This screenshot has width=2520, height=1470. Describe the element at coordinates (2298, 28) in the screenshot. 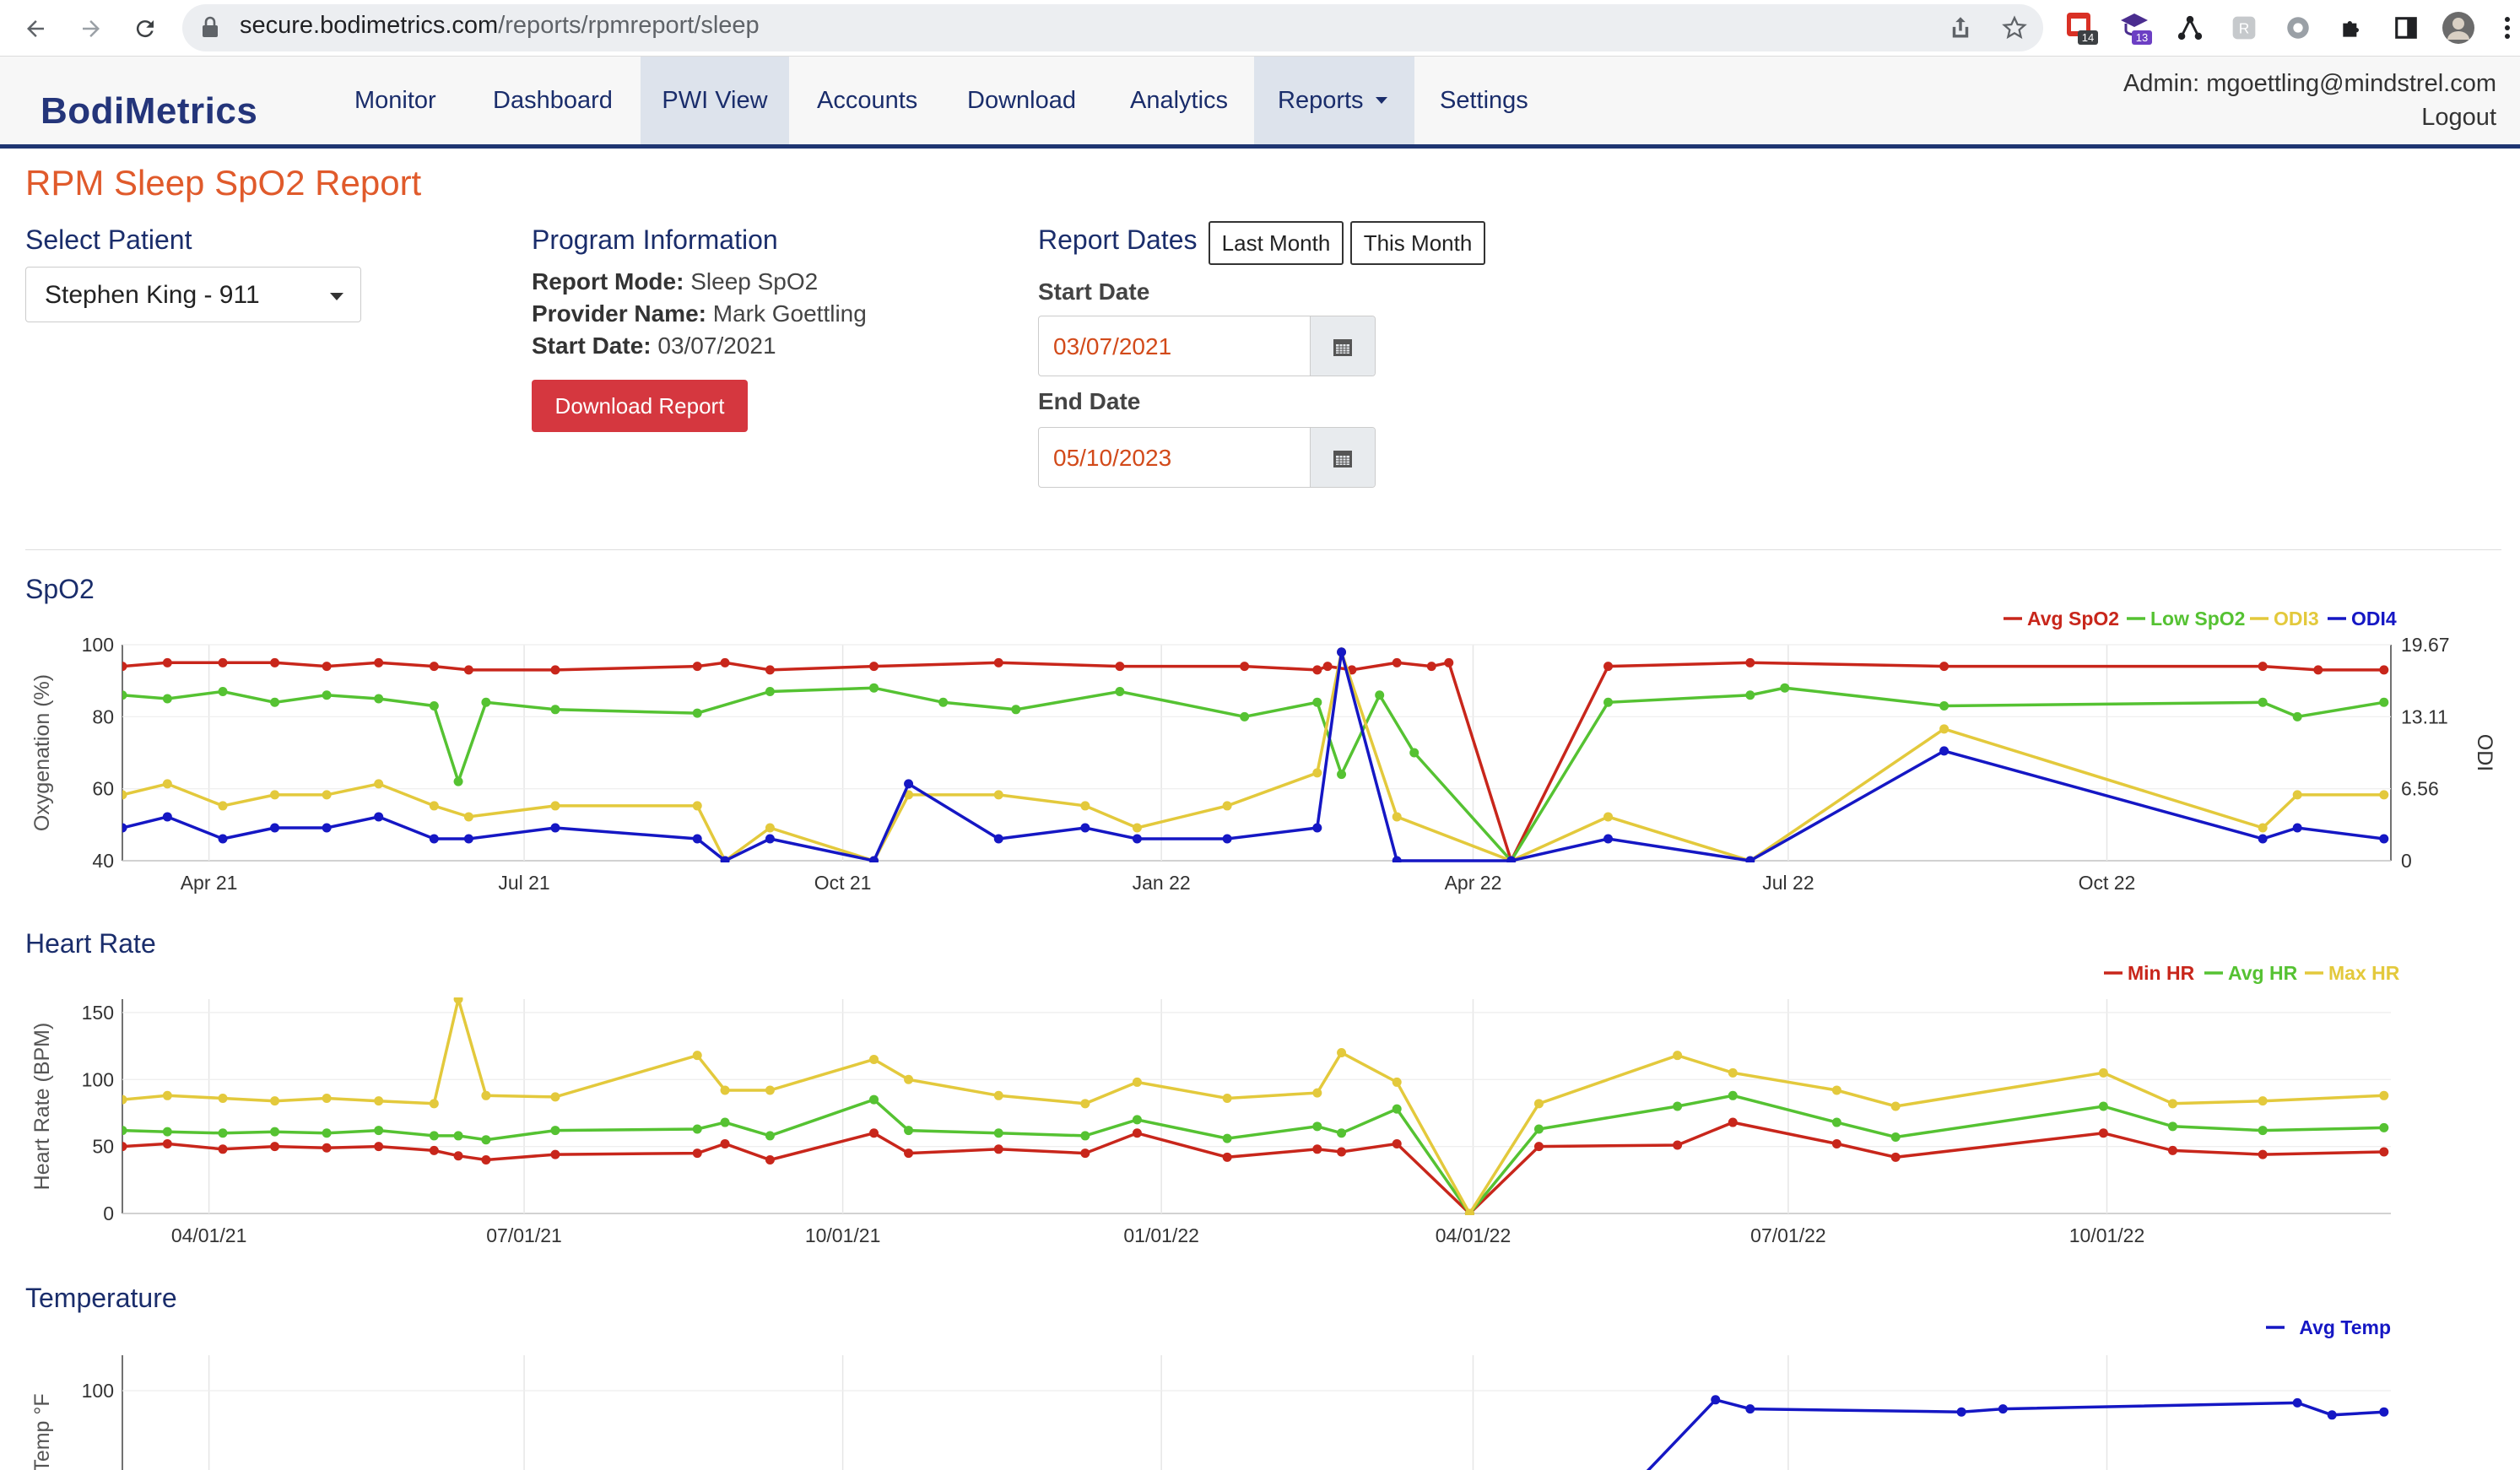

I see `settings-extension-icon` at that location.